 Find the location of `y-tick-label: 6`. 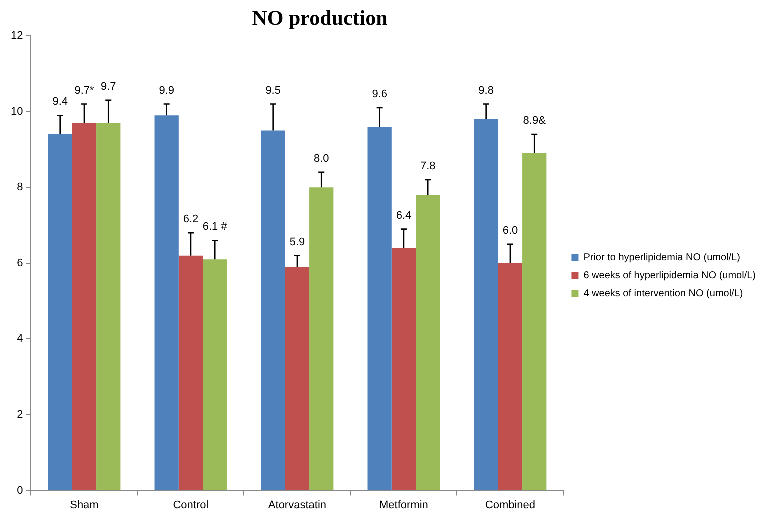

y-tick-label: 6 is located at coordinates (20, 263).